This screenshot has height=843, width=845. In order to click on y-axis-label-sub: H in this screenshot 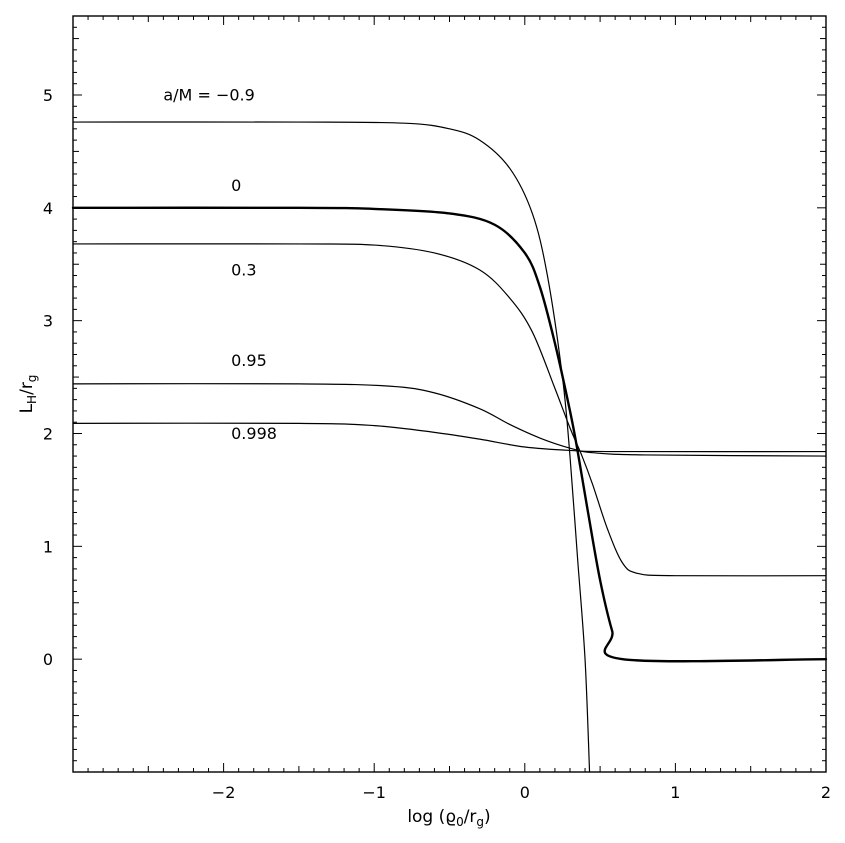, I will do `click(32, 399)`.